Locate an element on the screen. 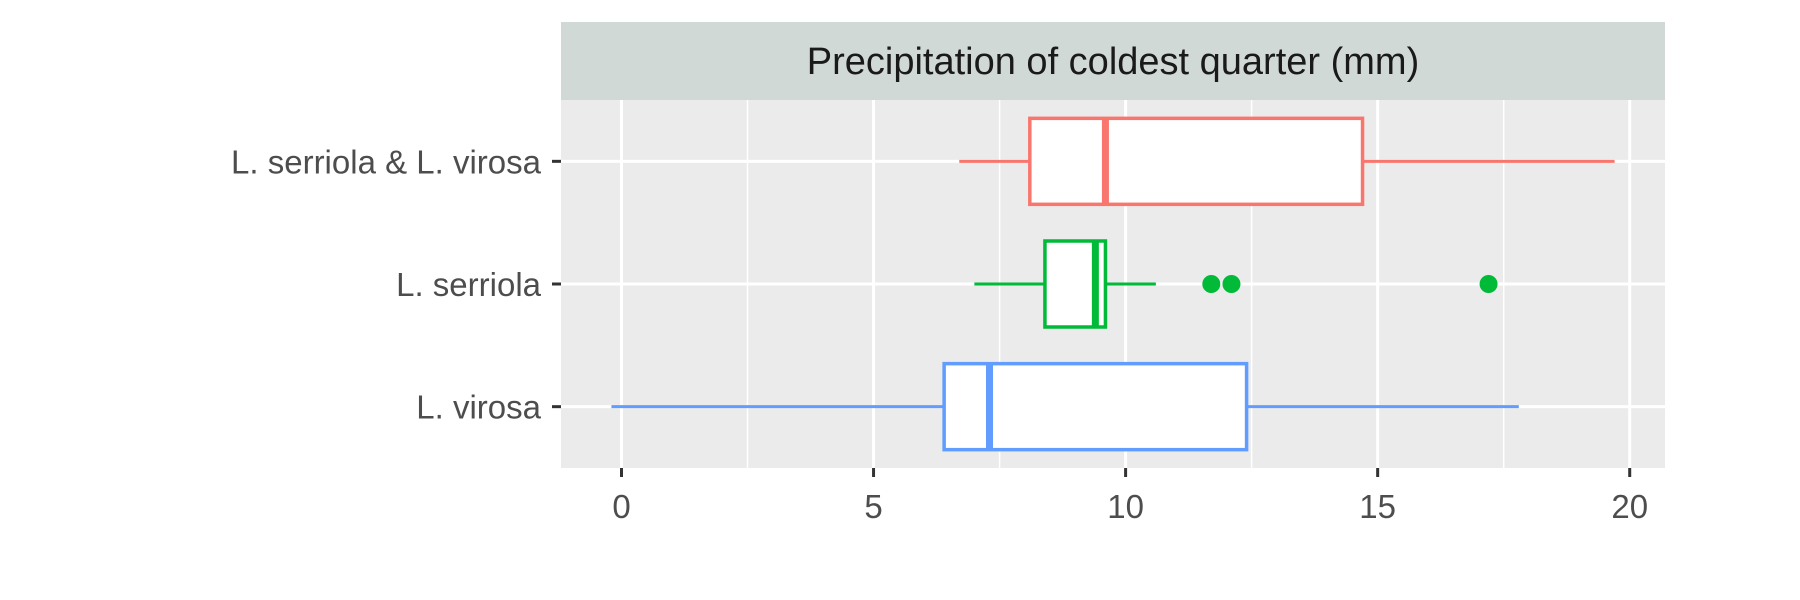 This screenshot has height=600, width=1800. x-tick-label: 15 is located at coordinates (1377, 506).